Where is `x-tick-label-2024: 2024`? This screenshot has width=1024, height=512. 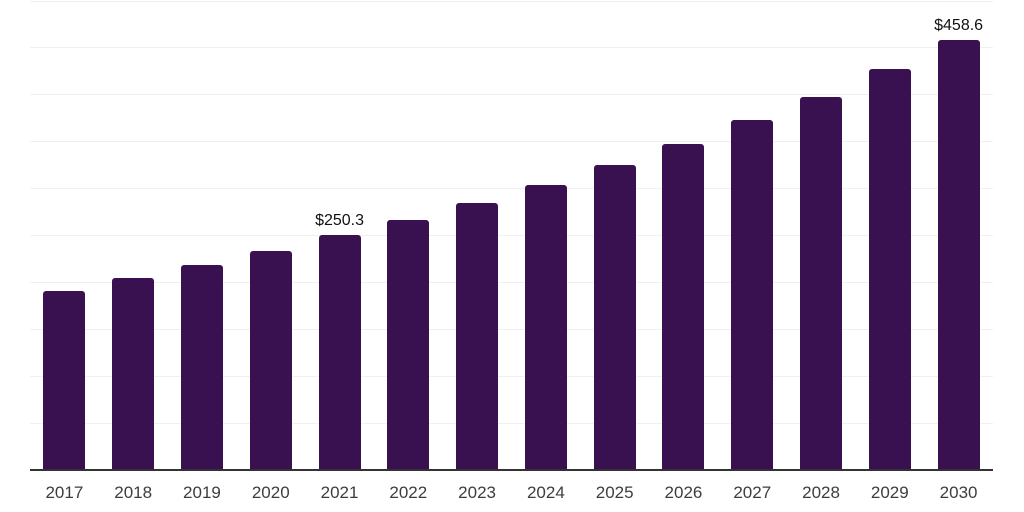
x-tick-label-2024: 2024 is located at coordinates (545, 492).